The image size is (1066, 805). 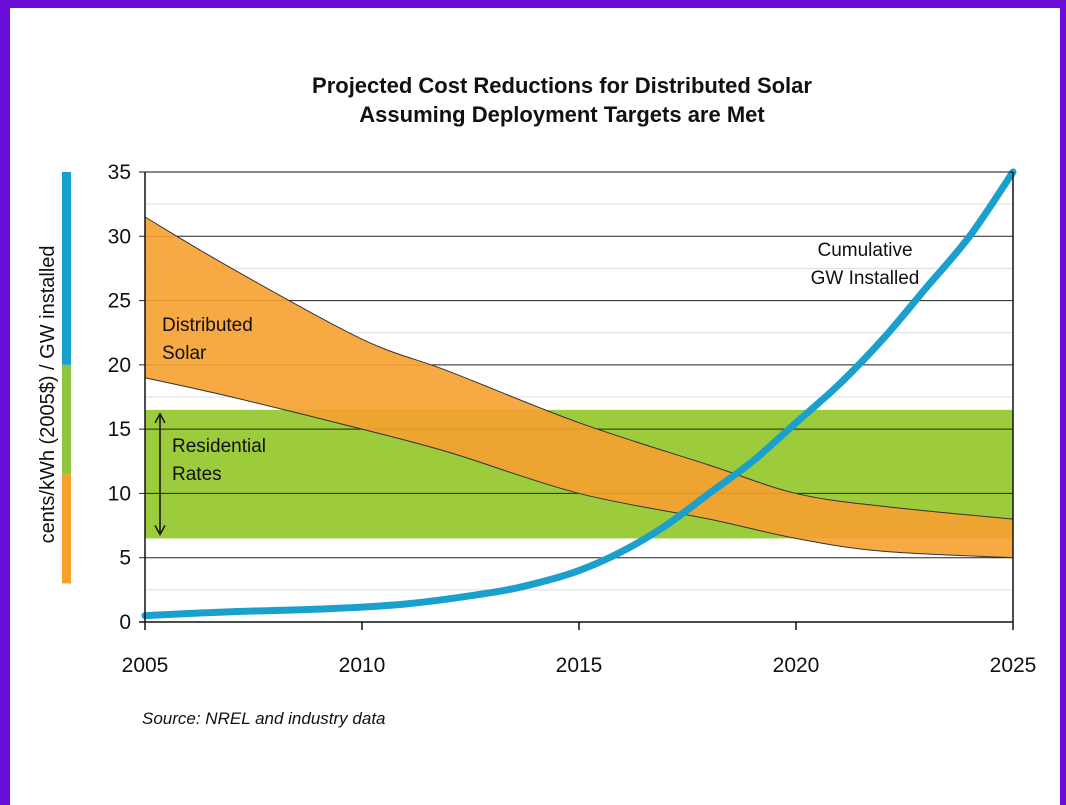 What do you see at coordinates (562, 114) in the screenshot?
I see `chart-title-line-2: Assuming Deployment Targets are Met` at bounding box center [562, 114].